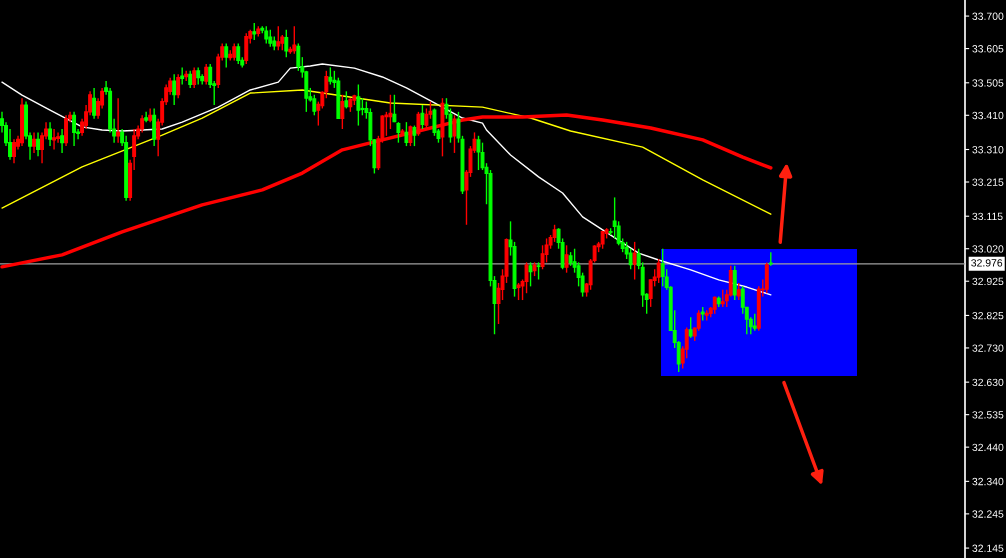  Describe the element at coordinates (988, 415) in the screenshot. I see `y-tick-label: 32.535` at that location.